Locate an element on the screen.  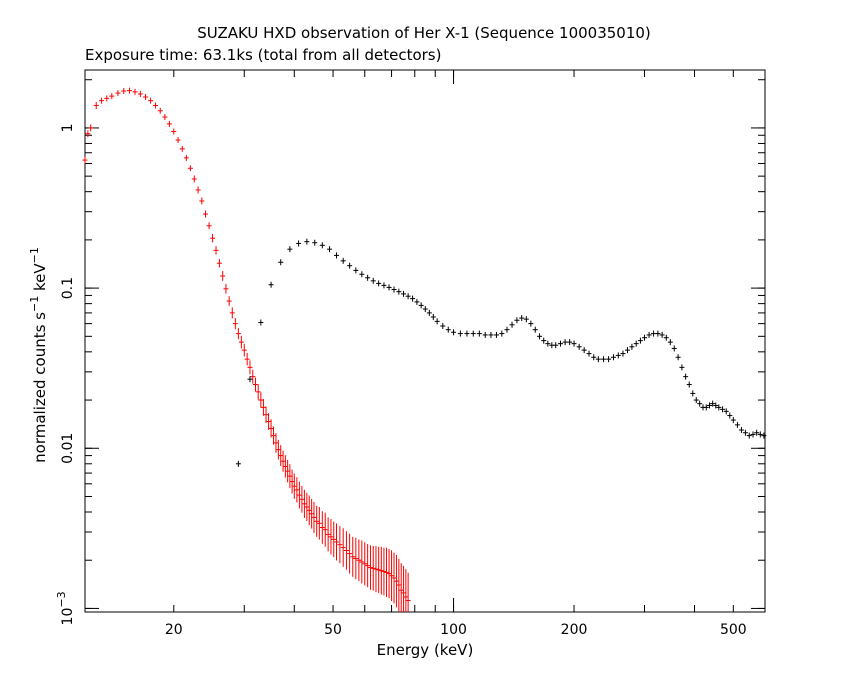
y-axis-label-exp2: −1 is located at coordinates (34, 255).